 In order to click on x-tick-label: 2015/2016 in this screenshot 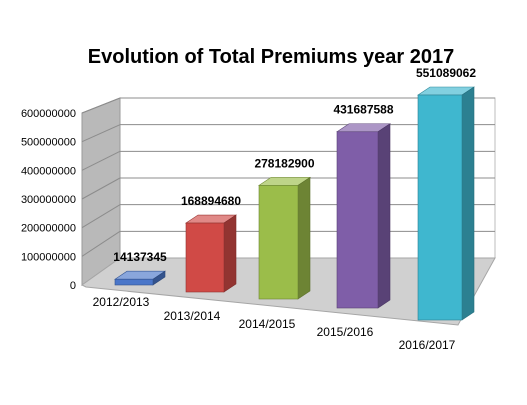, I will do `click(345, 332)`.